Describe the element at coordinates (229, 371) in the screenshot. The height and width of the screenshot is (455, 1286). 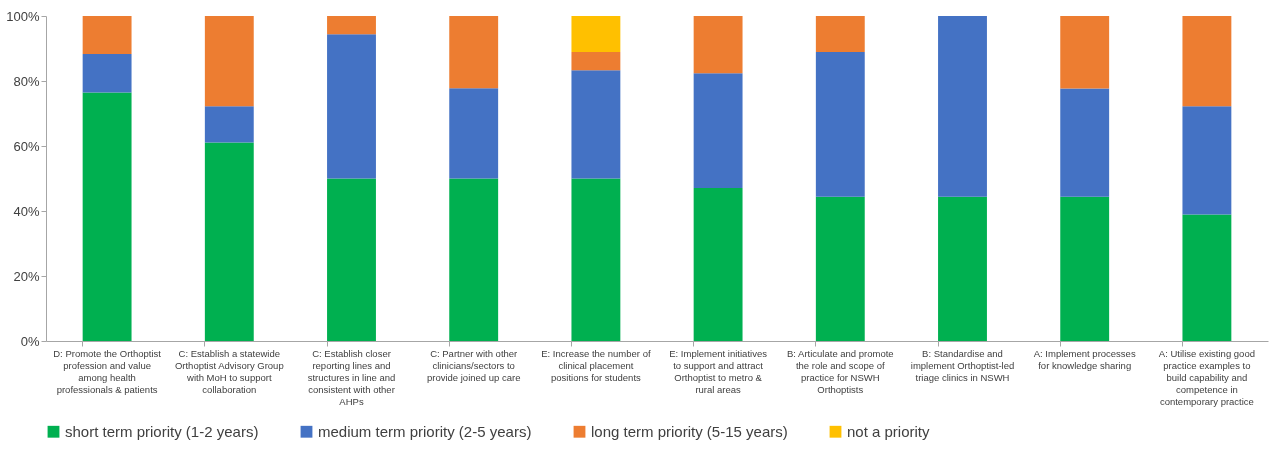
I see `x-tick-label: C: Establish a statewide Orthoptist Advisory Group with MoH to support collaboration` at that location.